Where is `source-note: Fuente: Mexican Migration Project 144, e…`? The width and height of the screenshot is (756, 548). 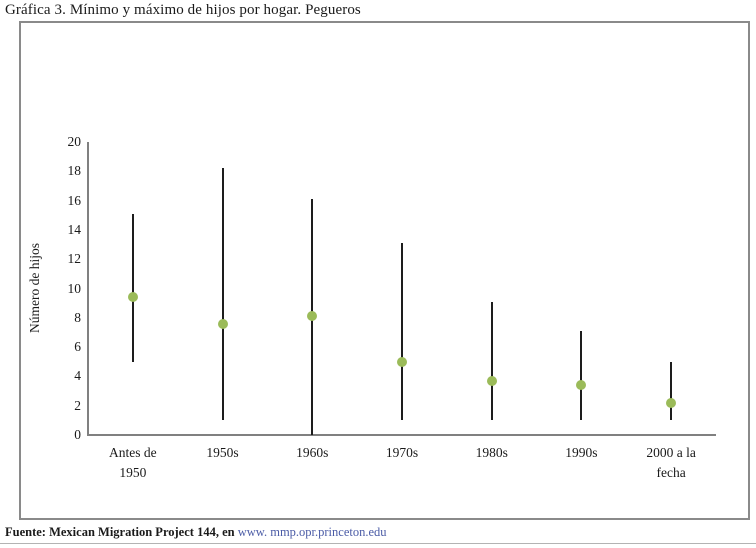 source-note: Fuente: Mexican Migration Project 144, e… is located at coordinates (196, 532).